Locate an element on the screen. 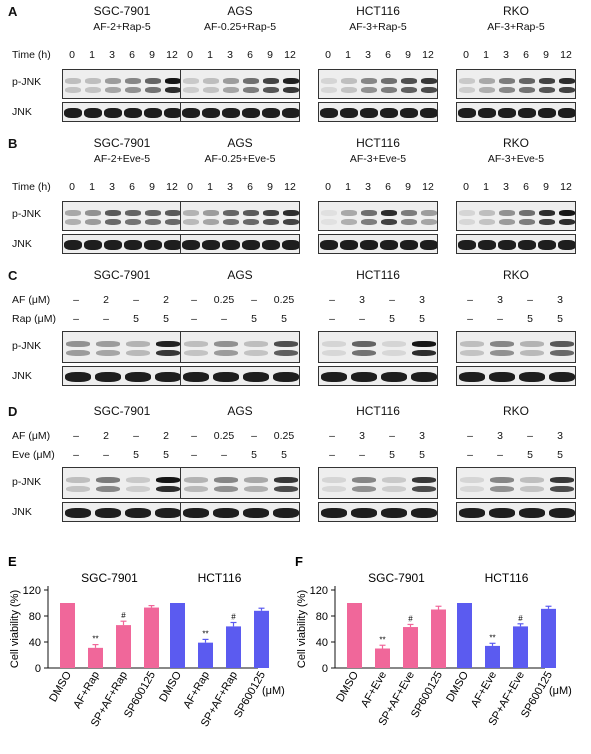  treatment-condition: AF-2+Rap-5 is located at coordinates (122, 27).